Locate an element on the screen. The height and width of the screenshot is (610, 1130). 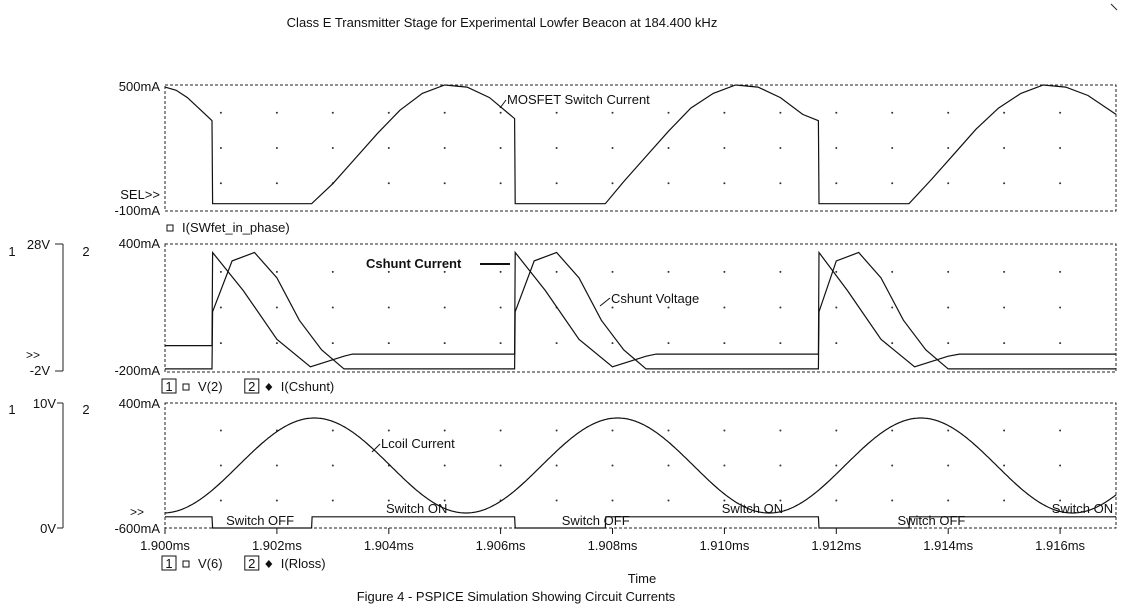
legend-index-box is located at coordinates (169, 386).